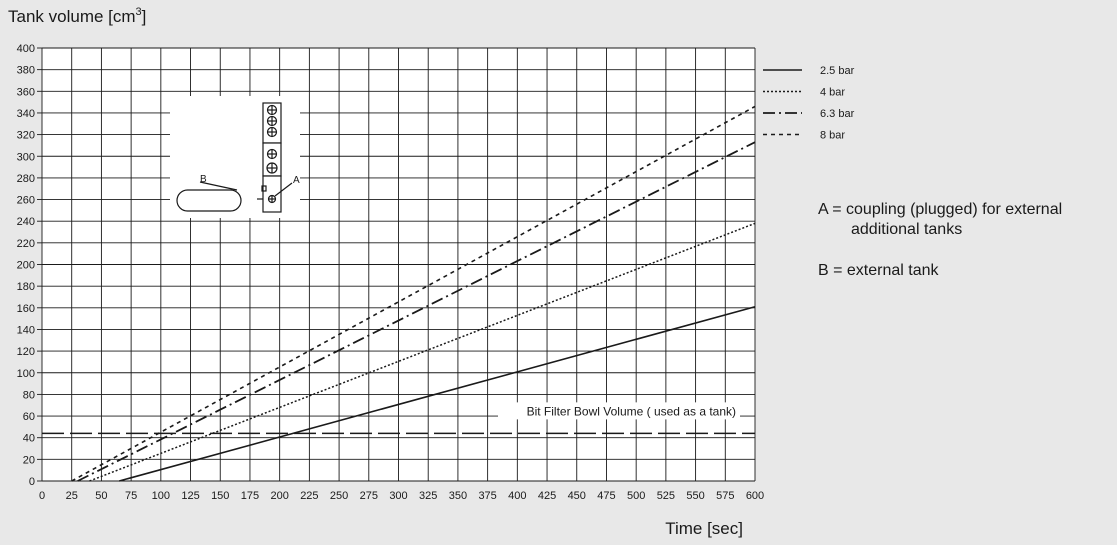  I want to click on x-tick-label: 25, so click(72, 496).